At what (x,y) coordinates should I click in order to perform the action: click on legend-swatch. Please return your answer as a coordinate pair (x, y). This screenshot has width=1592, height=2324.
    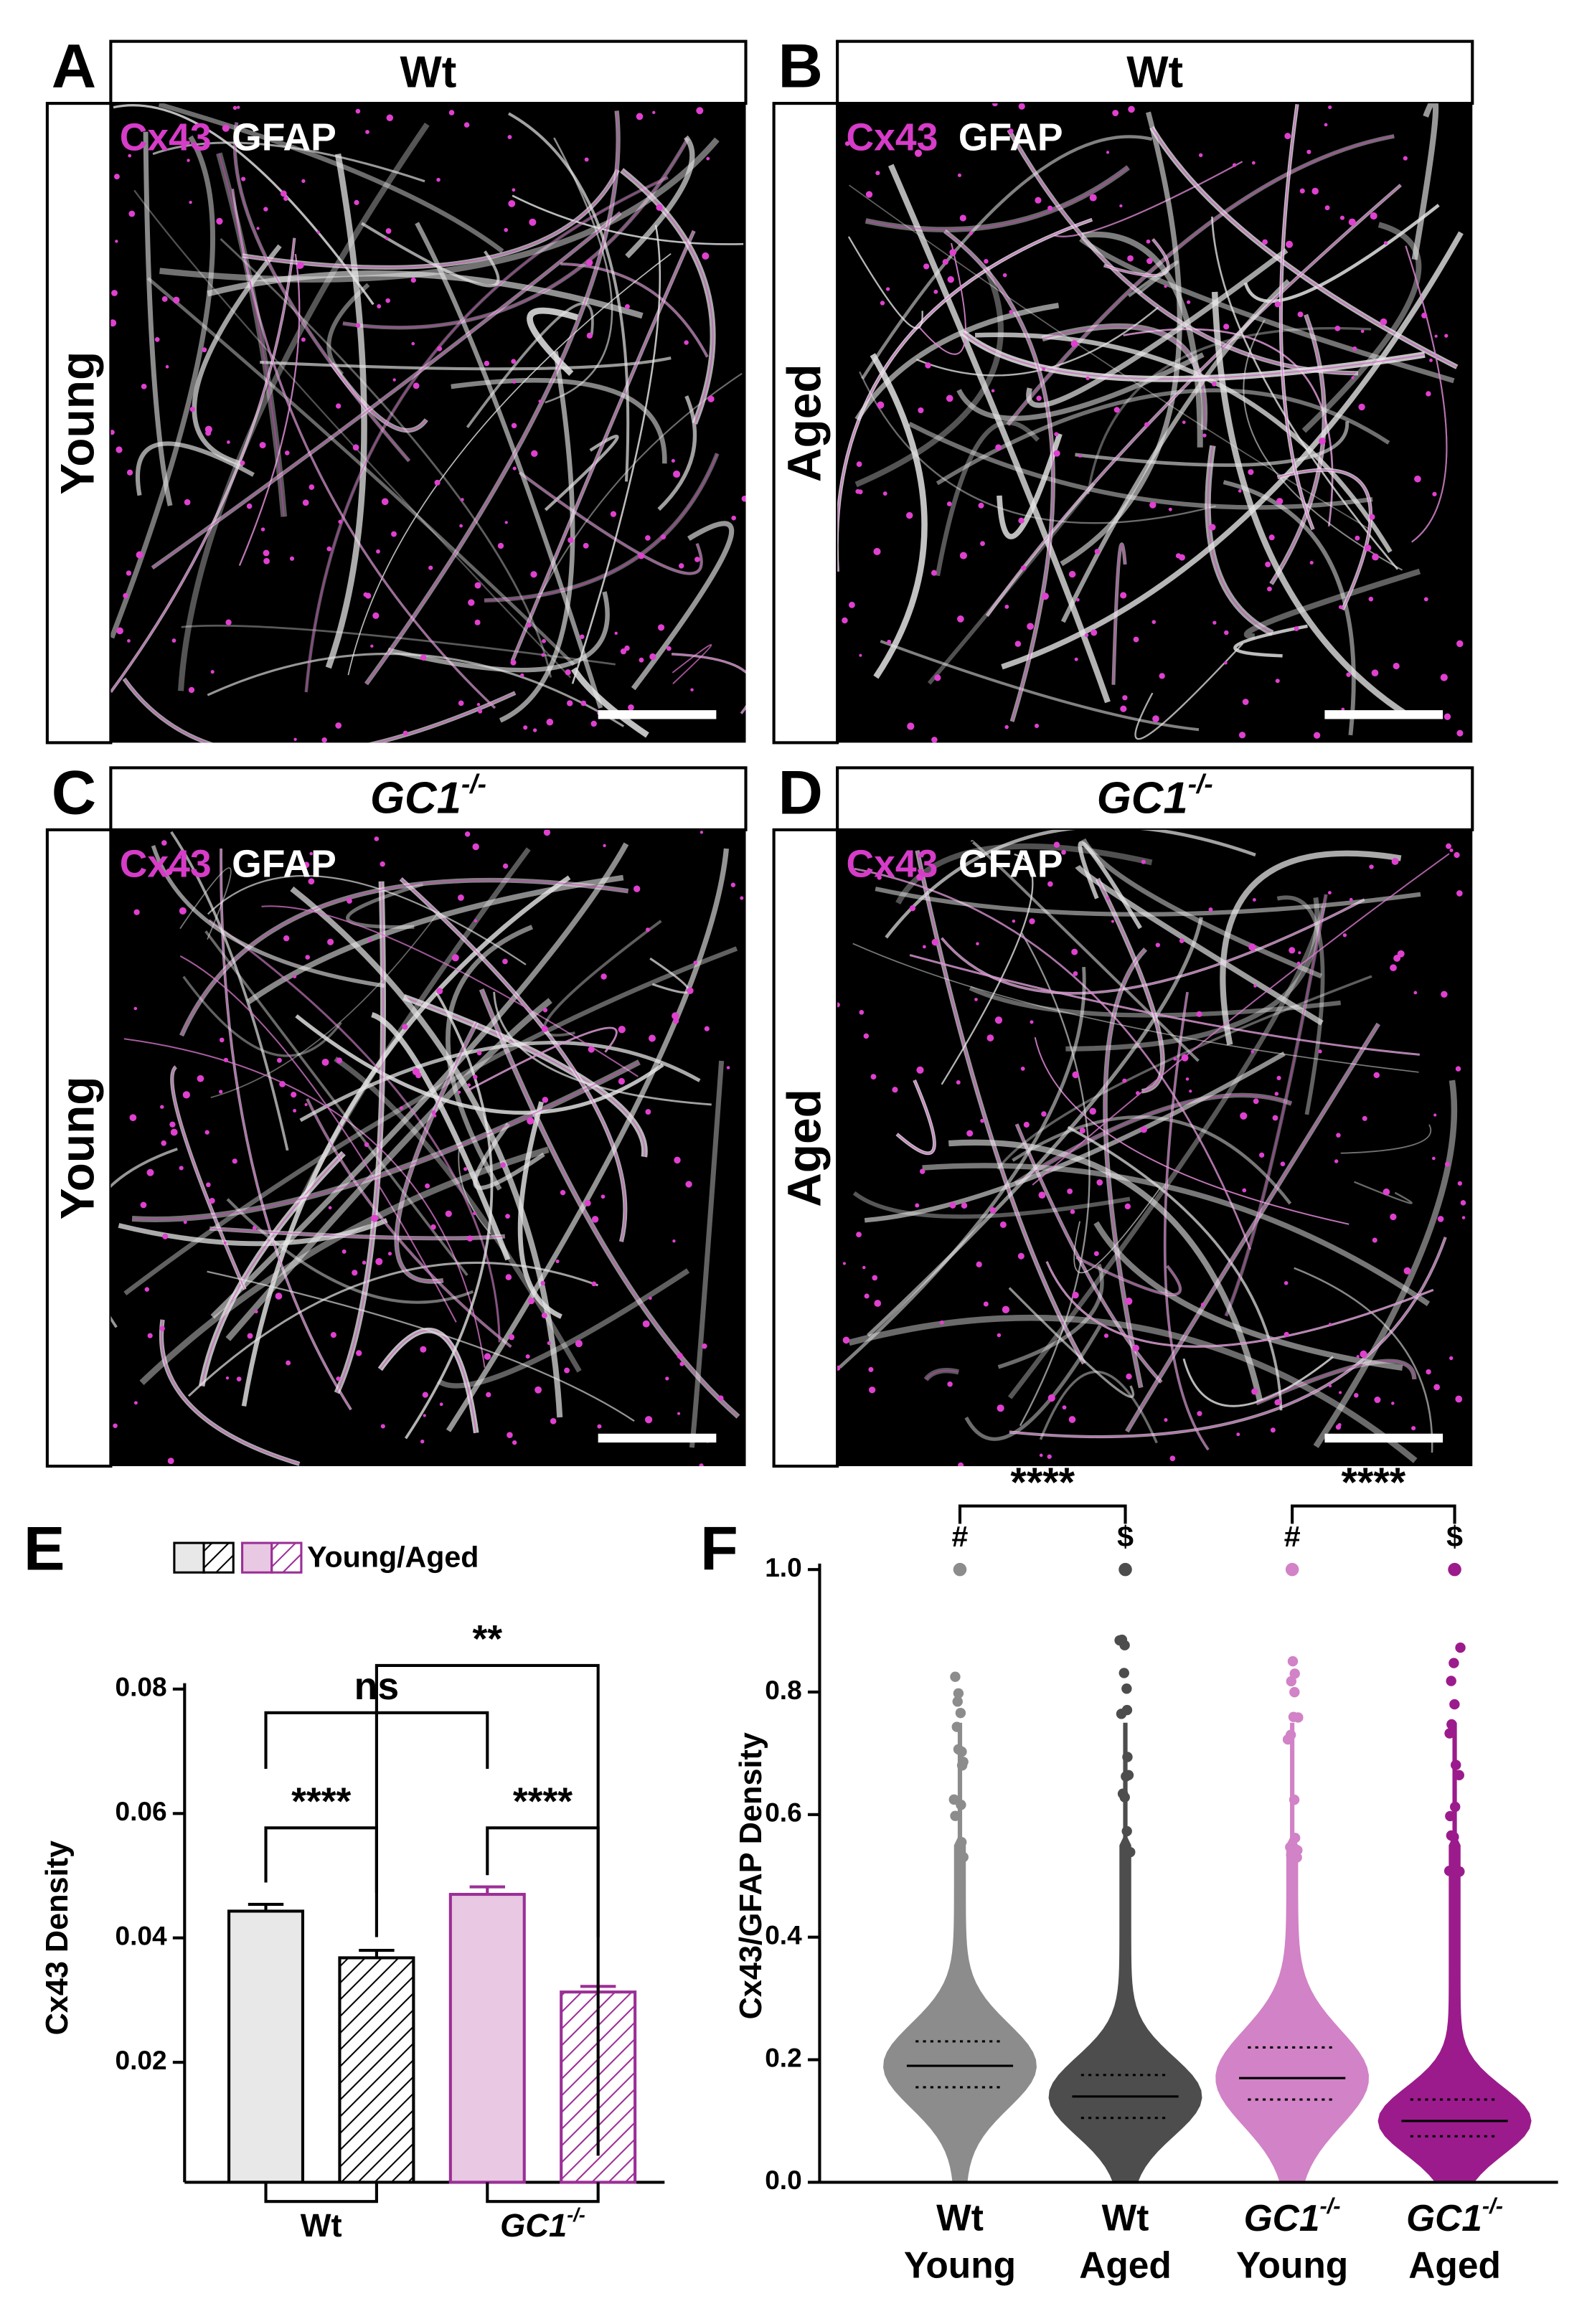
    Looking at the image, I should click on (218, 1557).